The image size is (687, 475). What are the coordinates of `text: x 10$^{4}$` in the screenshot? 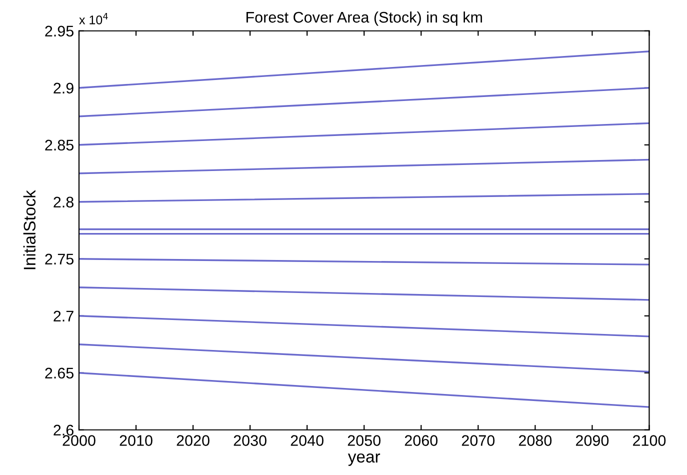 It's located at (93, 18).